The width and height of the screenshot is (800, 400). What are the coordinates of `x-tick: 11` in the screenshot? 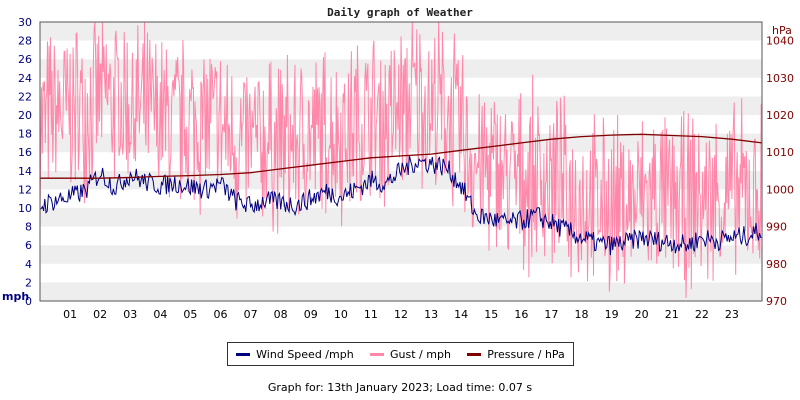 It's located at (371, 314).